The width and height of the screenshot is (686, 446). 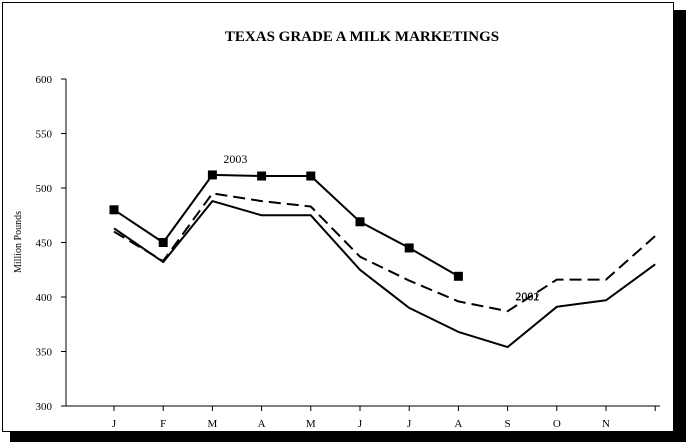 What do you see at coordinates (557, 424) in the screenshot?
I see `x-tick-label: O` at bounding box center [557, 424].